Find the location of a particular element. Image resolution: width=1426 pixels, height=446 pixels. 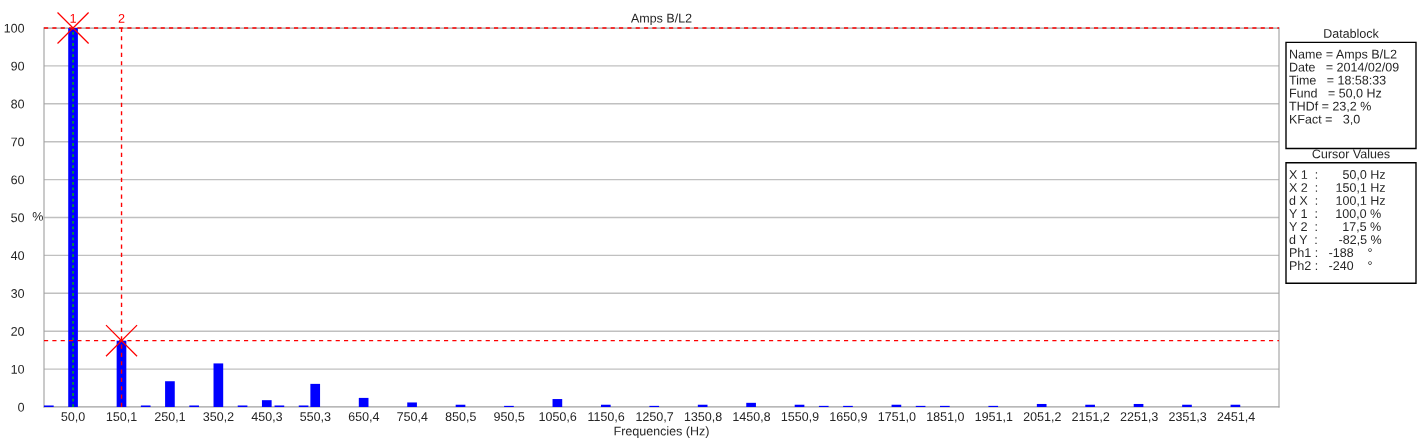

y-tick-label: 60 is located at coordinates (18, 180).